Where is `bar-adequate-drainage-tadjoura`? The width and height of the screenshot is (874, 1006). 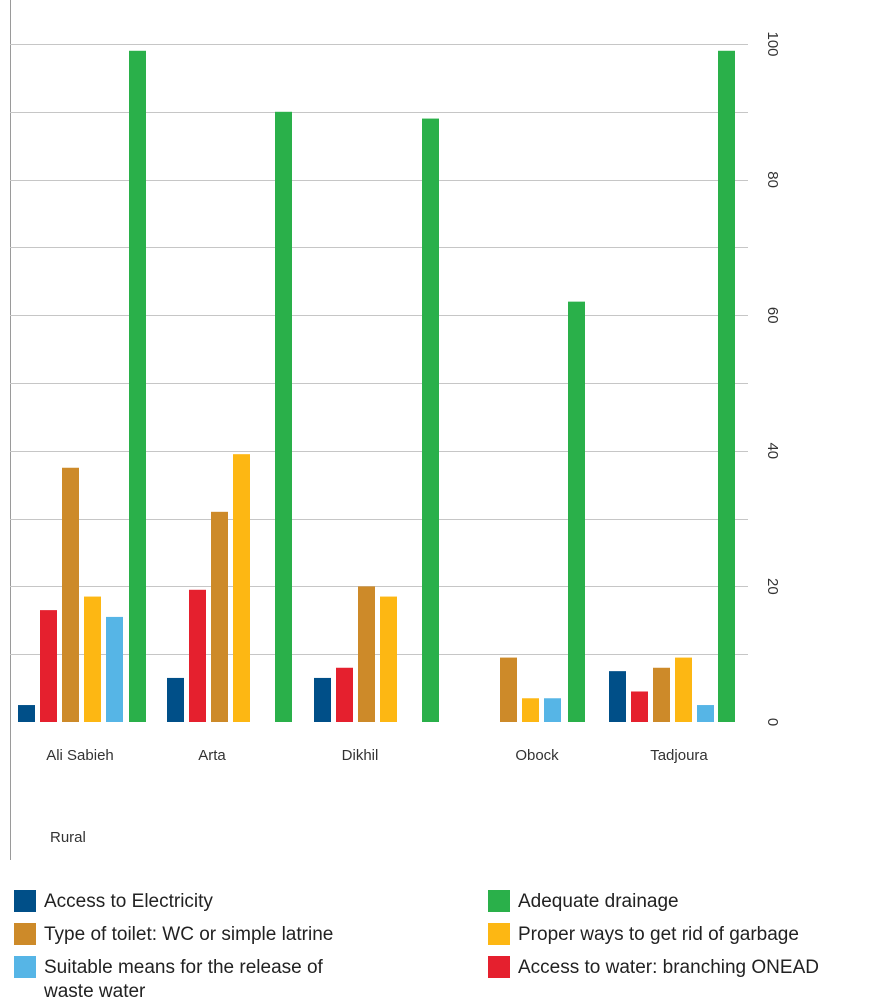
bar-adequate-drainage-tadjoura is located at coordinates (726, 386).